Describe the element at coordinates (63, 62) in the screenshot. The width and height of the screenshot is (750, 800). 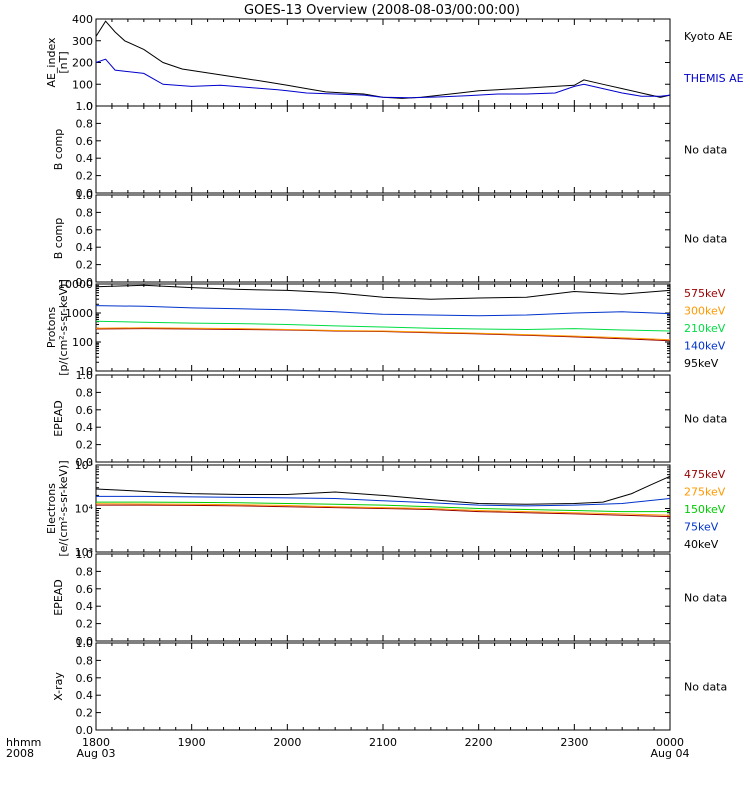
I see `y-axis-title: [nT]` at that location.